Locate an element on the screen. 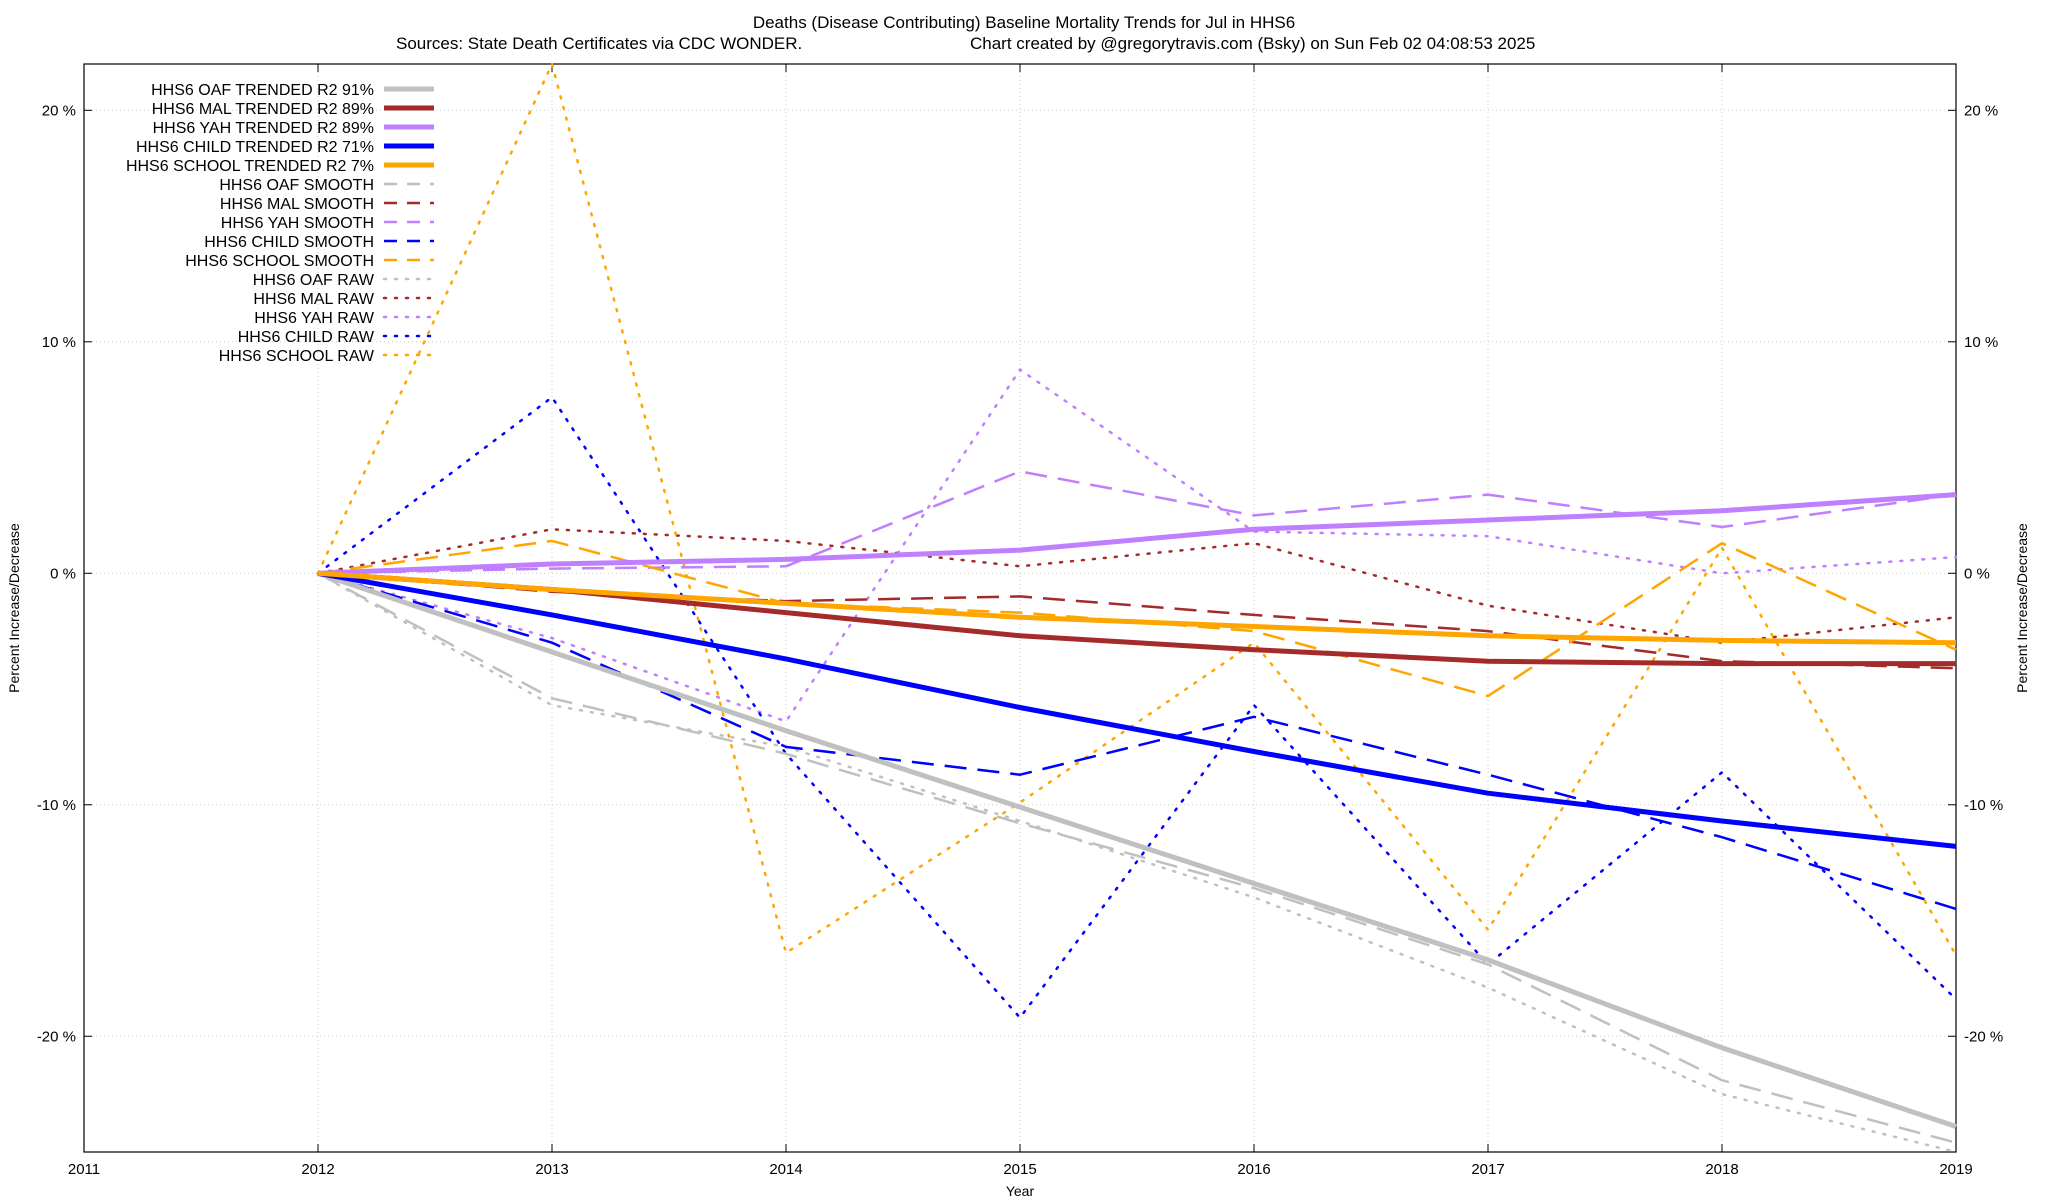 Image resolution: width=2048 pixels, height=1200 pixels. legend-label-hhs6-yah-trended-r2-89: HHS6 YAH TRENDED R2 89% is located at coordinates (263, 128).